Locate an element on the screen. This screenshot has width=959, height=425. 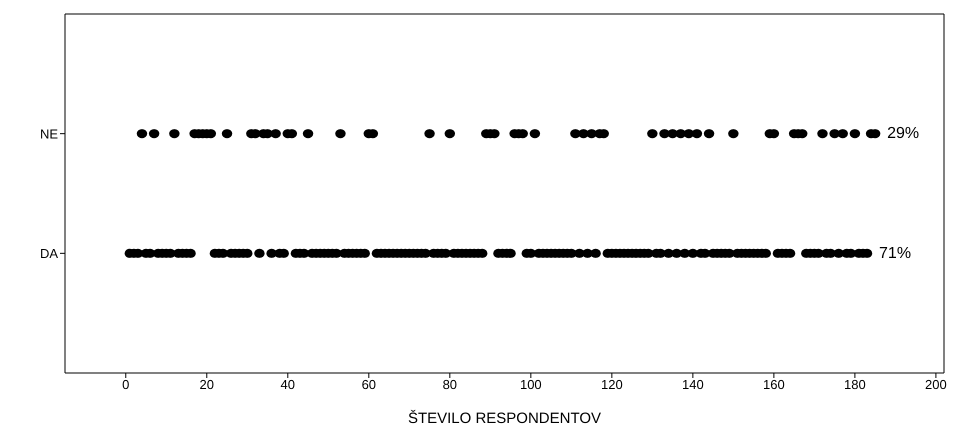
x-tick-label: 0 is located at coordinates (126, 384).